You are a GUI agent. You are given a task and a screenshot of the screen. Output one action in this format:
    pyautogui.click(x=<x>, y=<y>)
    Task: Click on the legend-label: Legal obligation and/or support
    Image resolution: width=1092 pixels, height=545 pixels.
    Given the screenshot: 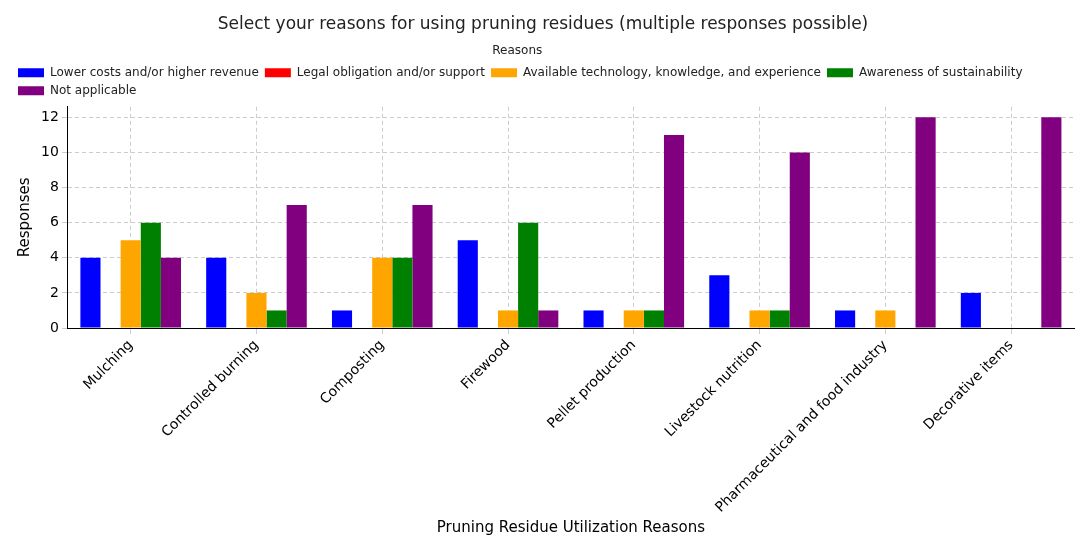 What is the action you would take?
    pyautogui.click(x=391, y=71)
    